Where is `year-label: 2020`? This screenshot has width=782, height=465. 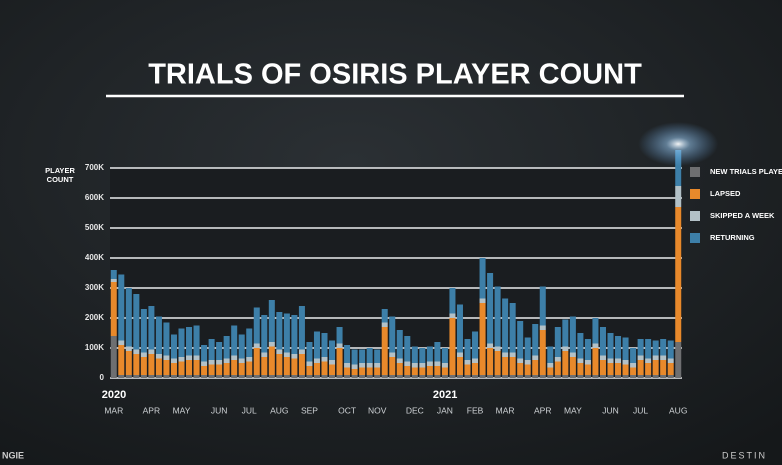
year-label: 2020 is located at coordinates (114, 395).